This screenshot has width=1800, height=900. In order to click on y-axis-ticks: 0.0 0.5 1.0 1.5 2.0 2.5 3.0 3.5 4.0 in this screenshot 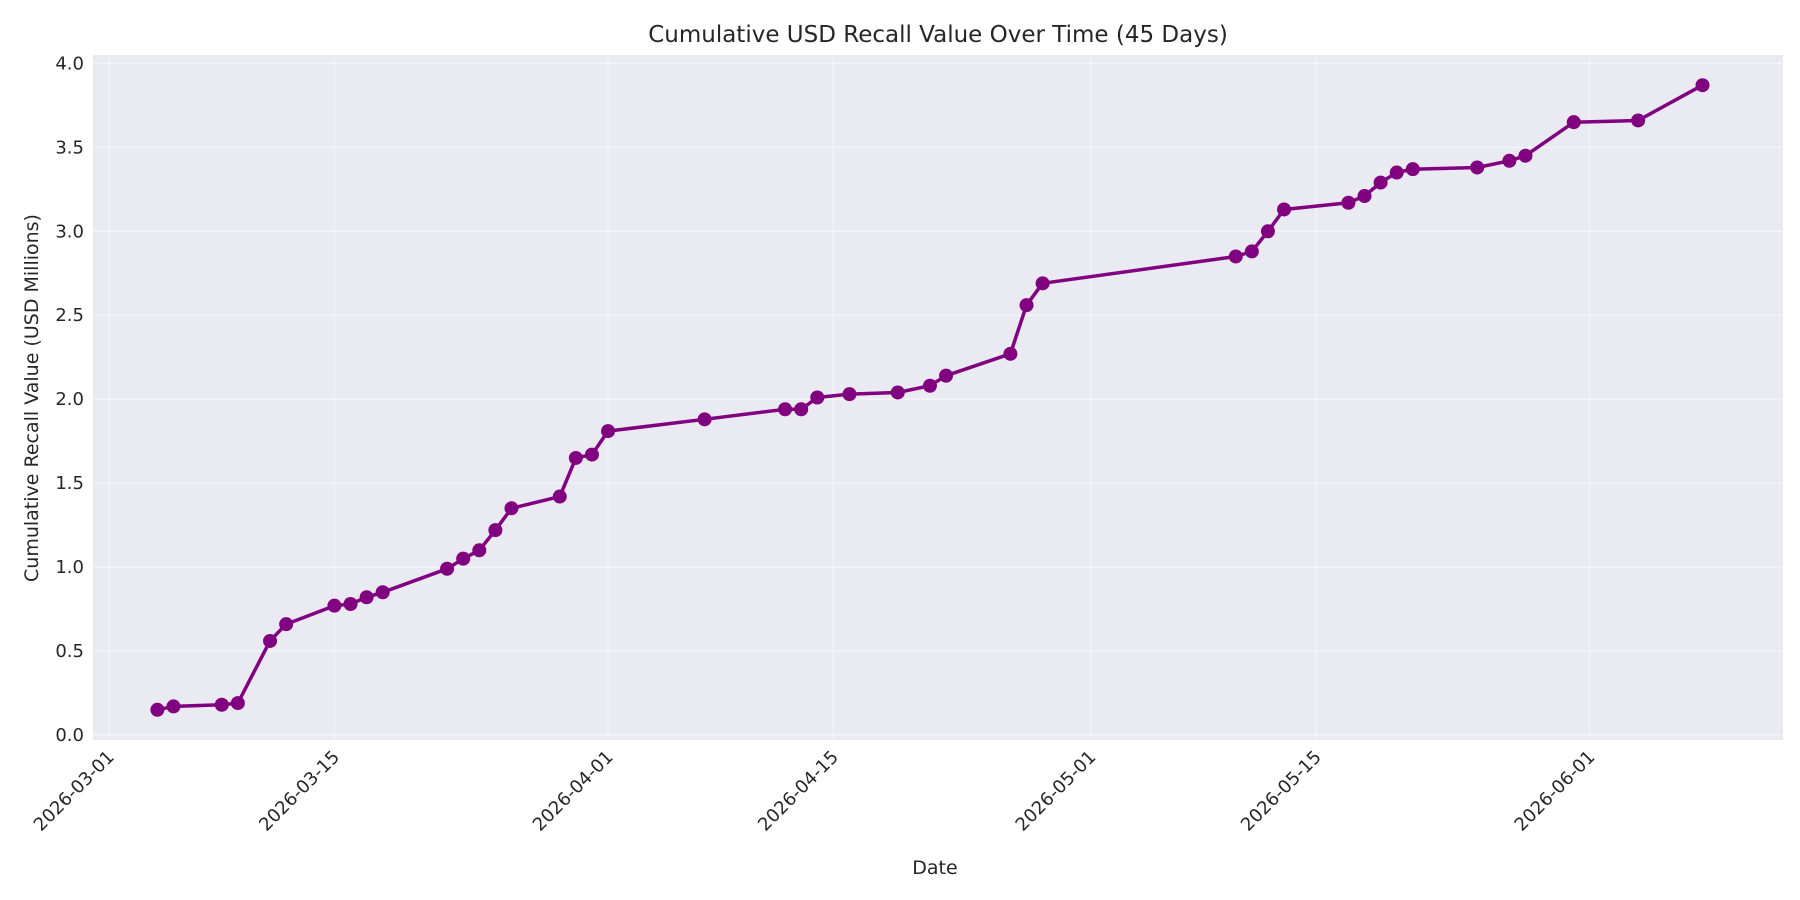, I will do `click(69, 399)`.